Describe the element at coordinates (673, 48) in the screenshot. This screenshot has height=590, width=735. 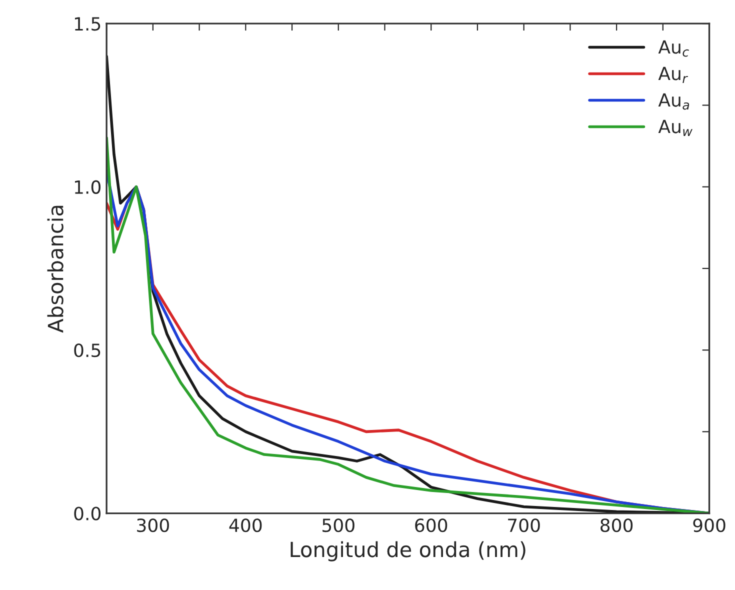
I see `legend-label: Au$_{c}$` at that location.